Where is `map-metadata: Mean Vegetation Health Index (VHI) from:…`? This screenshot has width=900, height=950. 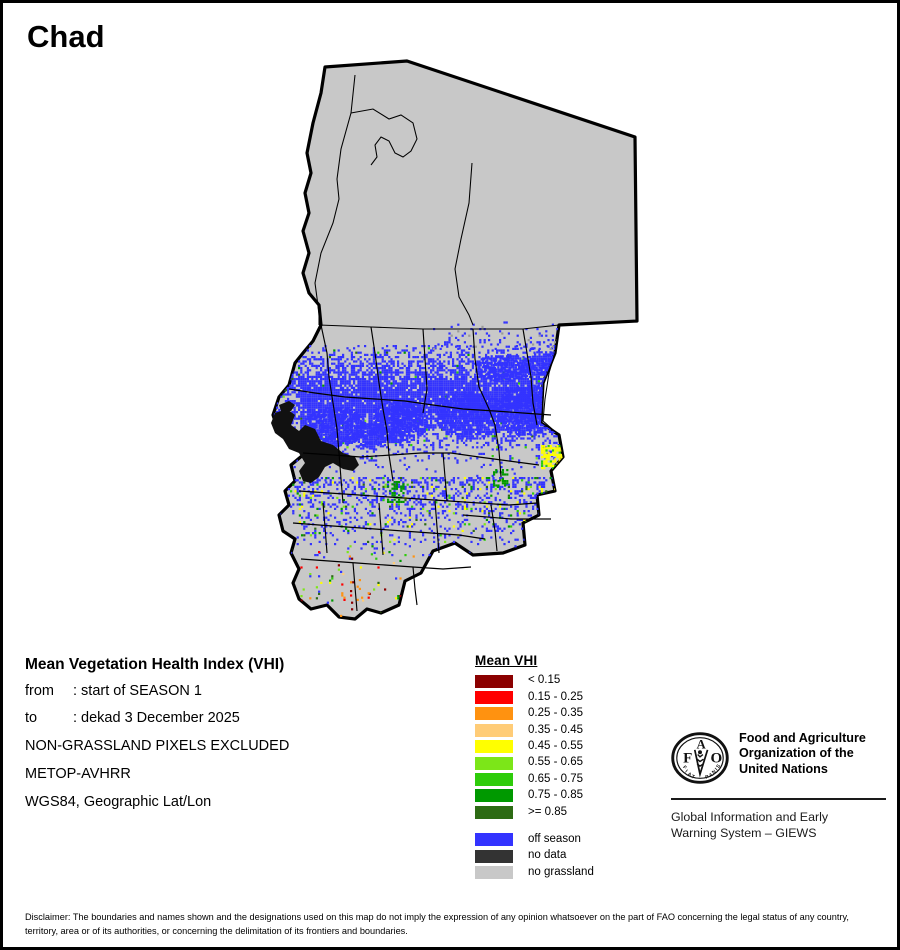
map-metadata: Mean Vegetation Health Index (VHI) from:… is located at coordinates (240, 738).